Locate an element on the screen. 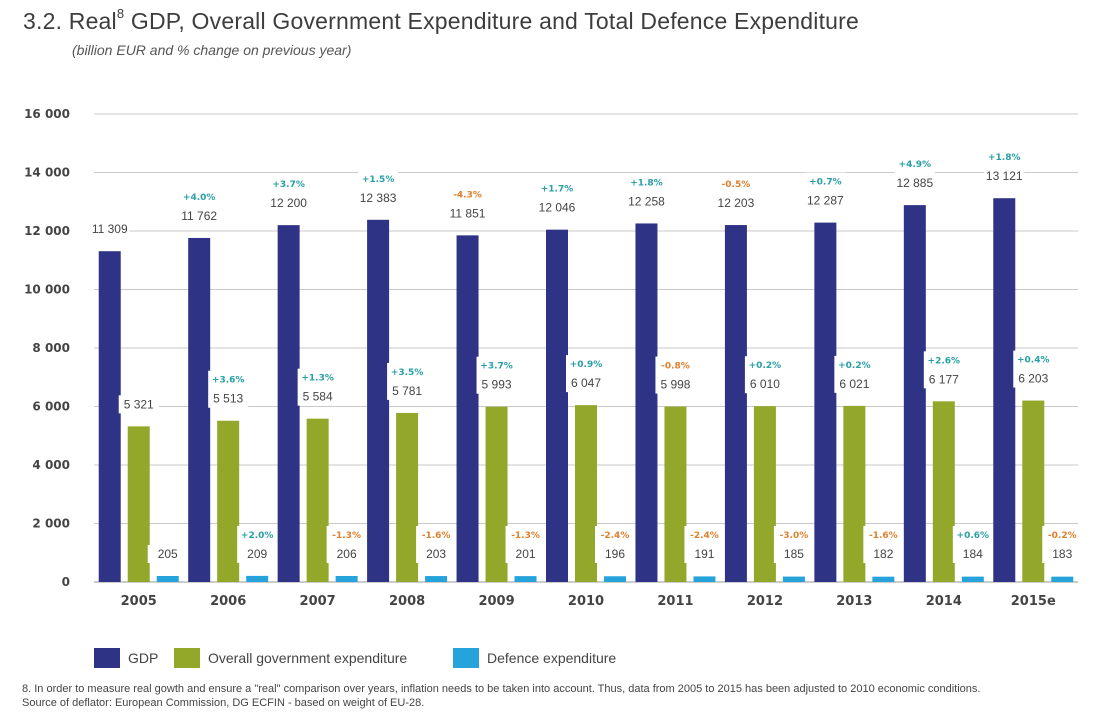  change-label-def: +2.0% is located at coordinates (257, 536).